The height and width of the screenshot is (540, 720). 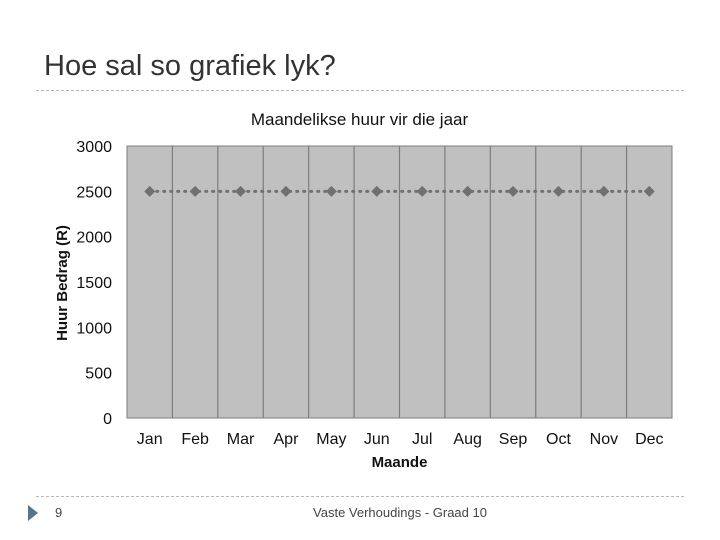 What do you see at coordinates (94, 283) in the screenshot?
I see `y-tick-label: 1500` at bounding box center [94, 283].